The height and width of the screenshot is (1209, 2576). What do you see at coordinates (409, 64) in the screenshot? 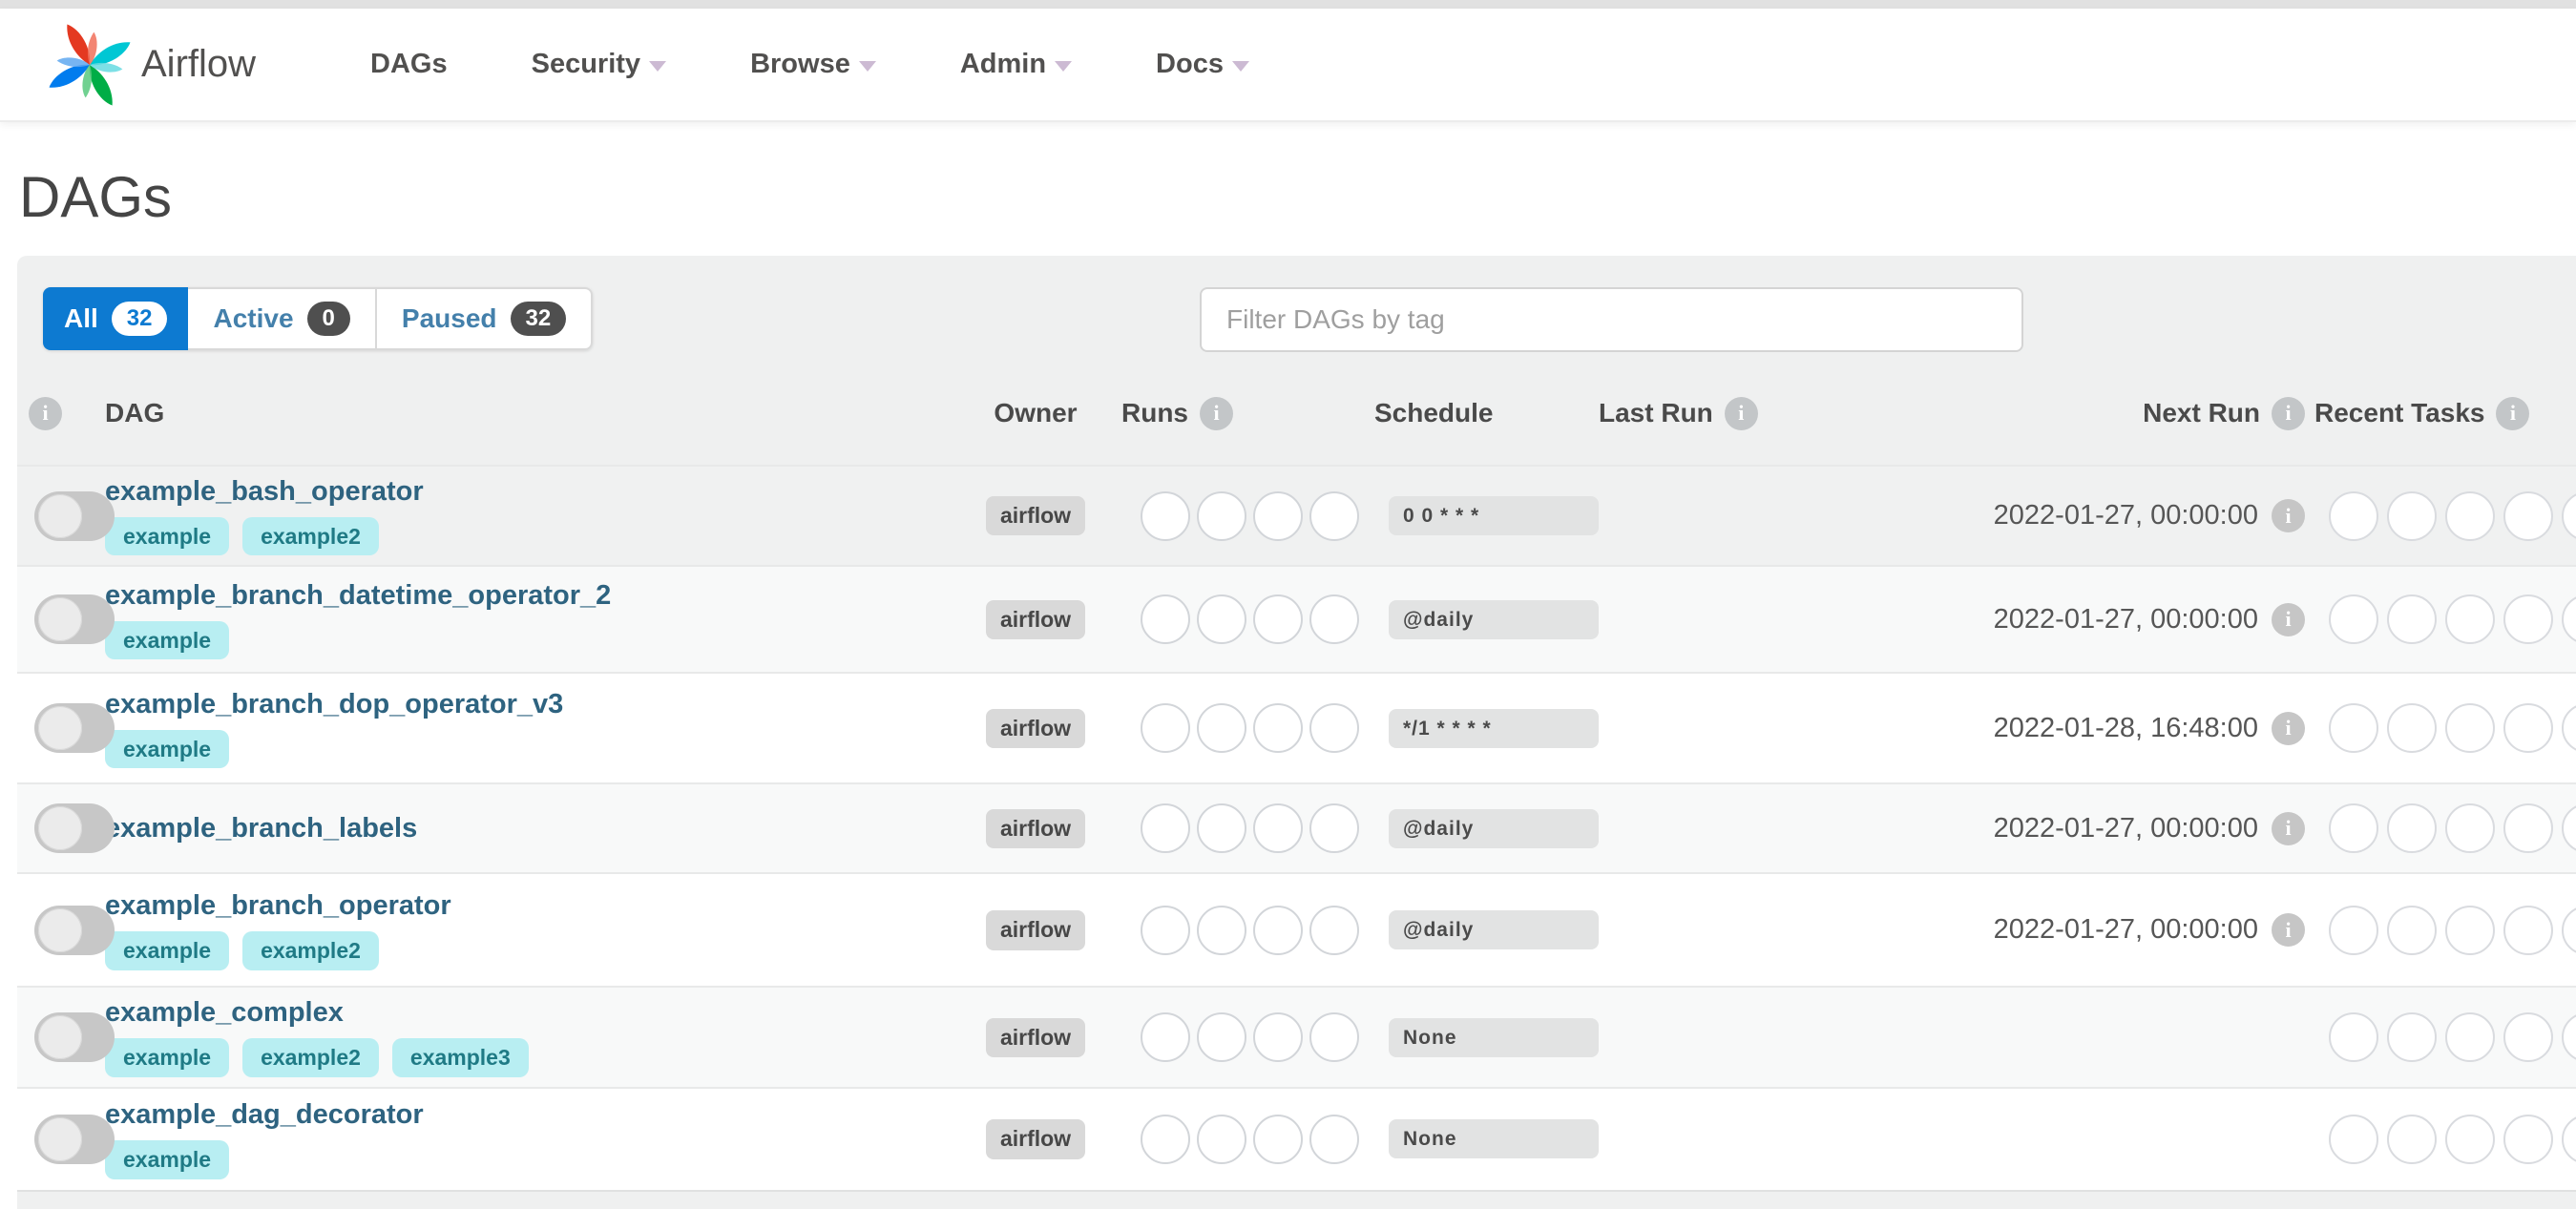
I see `nav-item-dags: DAGs` at bounding box center [409, 64].